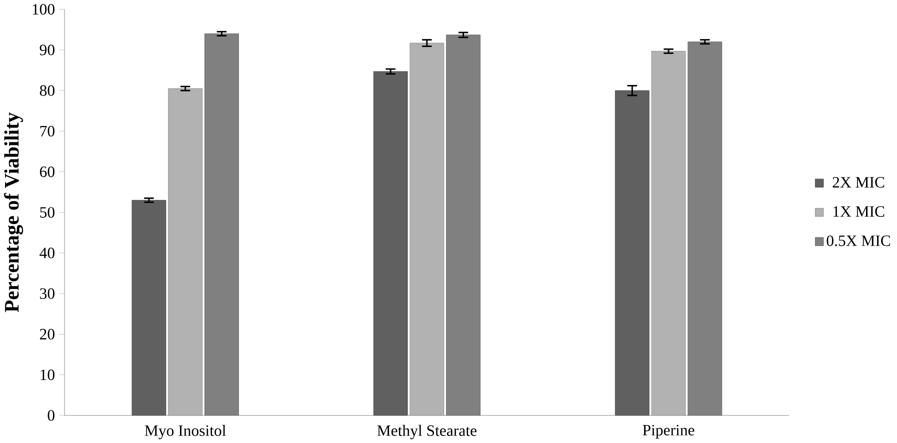 This screenshot has height=443, width=897. Describe the element at coordinates (47, 293) in the screenshot. I see `y-tick-label: 30` at that location.